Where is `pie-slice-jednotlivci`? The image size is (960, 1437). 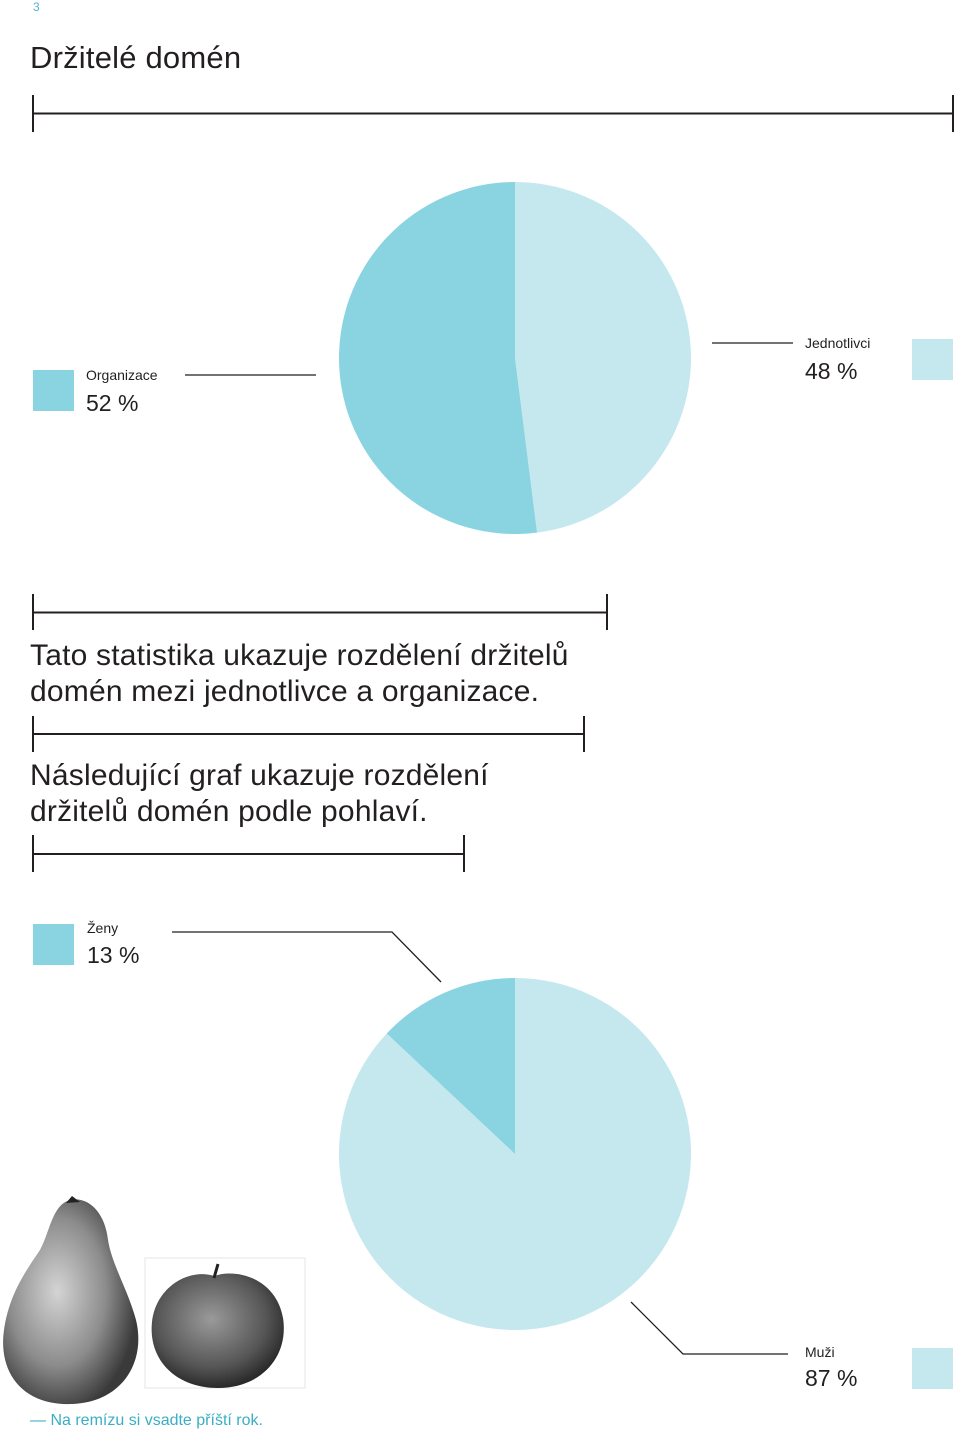
pie-slice-jednotlivci is located at coordinates (603, 357).